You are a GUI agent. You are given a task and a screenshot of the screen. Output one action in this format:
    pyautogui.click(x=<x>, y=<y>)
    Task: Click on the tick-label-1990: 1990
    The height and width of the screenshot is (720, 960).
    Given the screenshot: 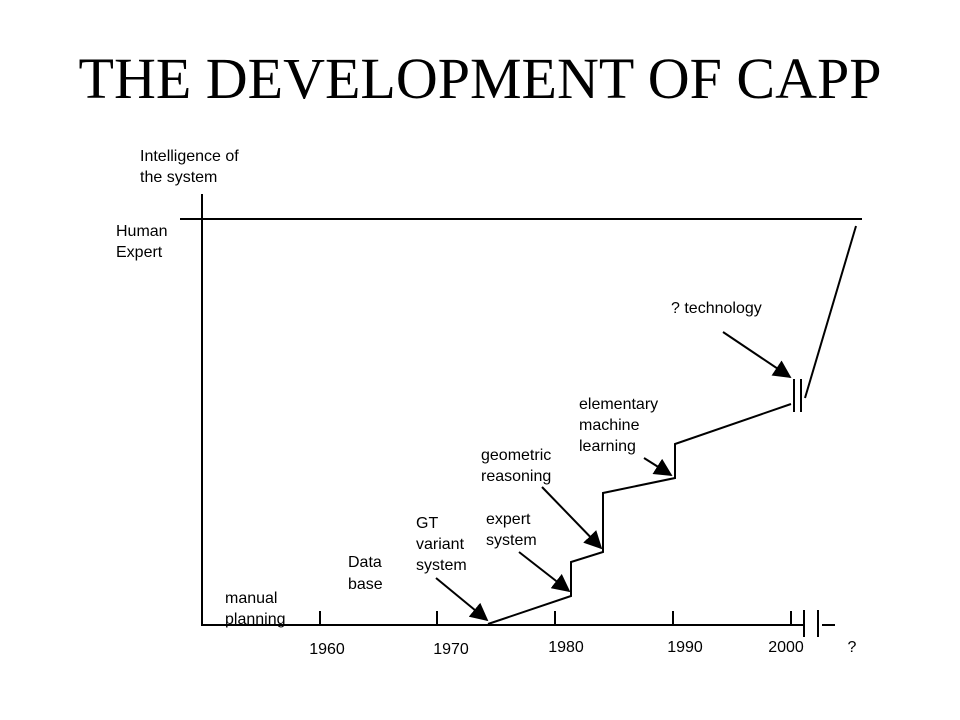 What is the action you would take?
    pyautogui.click(x=685, y=647)
    